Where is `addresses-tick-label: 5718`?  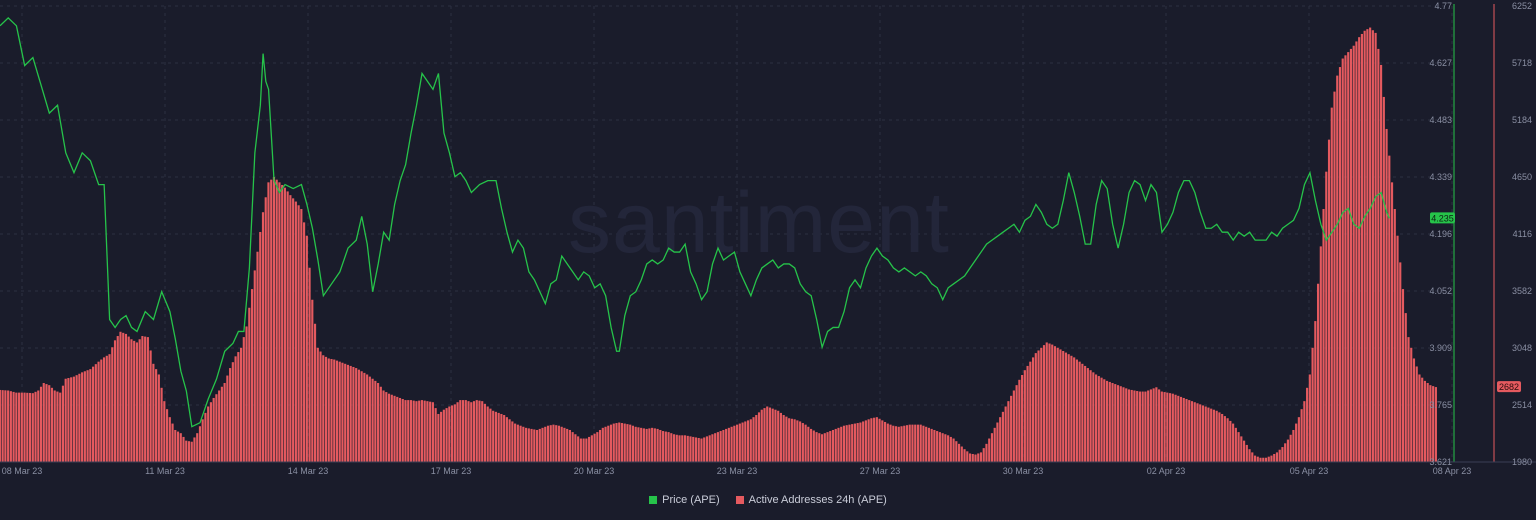 addresses-tick-label: 5718 is located at coordinates (1522, 63).